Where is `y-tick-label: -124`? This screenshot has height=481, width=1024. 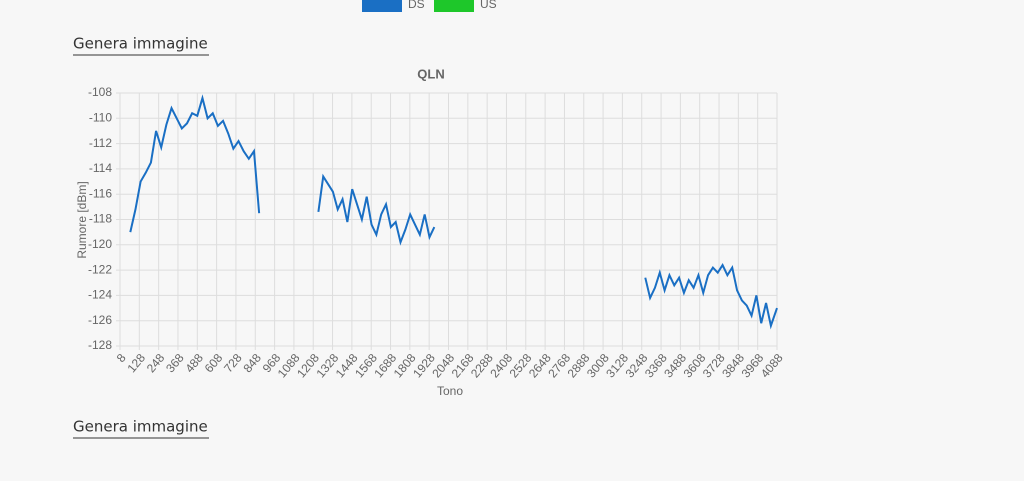
y-tick-label: -124 is located at coordinates (100, 295).